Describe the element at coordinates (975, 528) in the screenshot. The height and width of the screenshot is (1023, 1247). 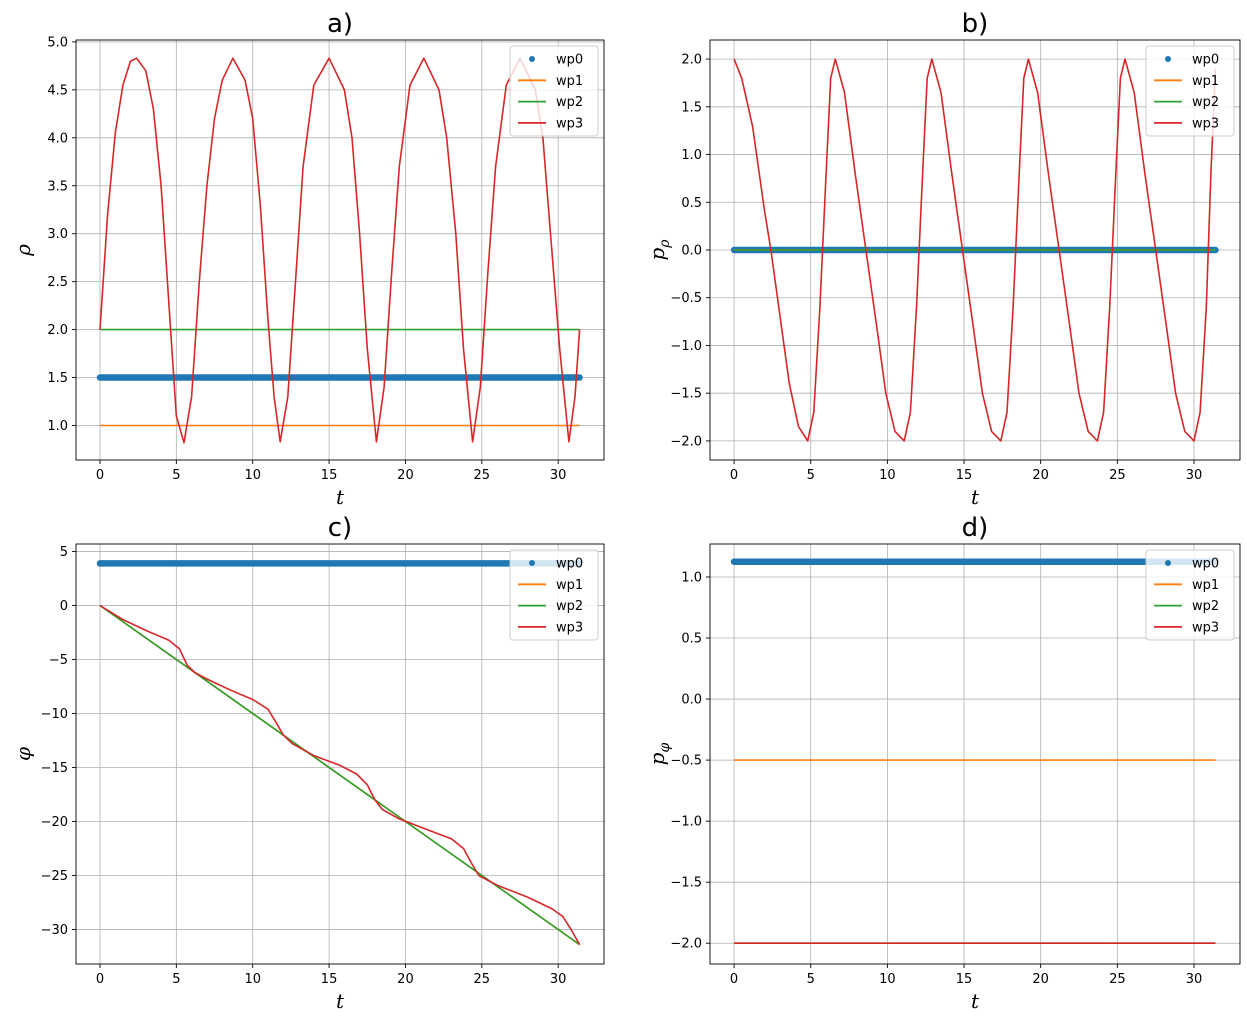
I see `panel-title: d)` at that location.